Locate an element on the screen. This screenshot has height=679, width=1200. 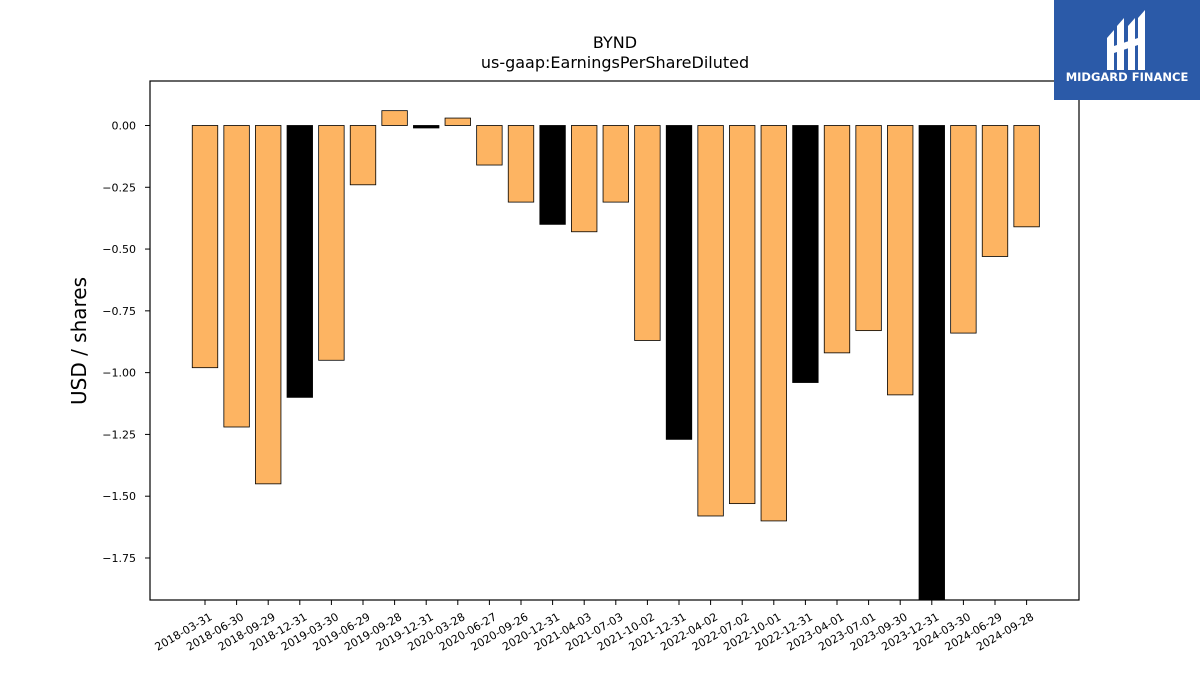
y-tick-label: −0.75 is located at coordinates (119, 311).